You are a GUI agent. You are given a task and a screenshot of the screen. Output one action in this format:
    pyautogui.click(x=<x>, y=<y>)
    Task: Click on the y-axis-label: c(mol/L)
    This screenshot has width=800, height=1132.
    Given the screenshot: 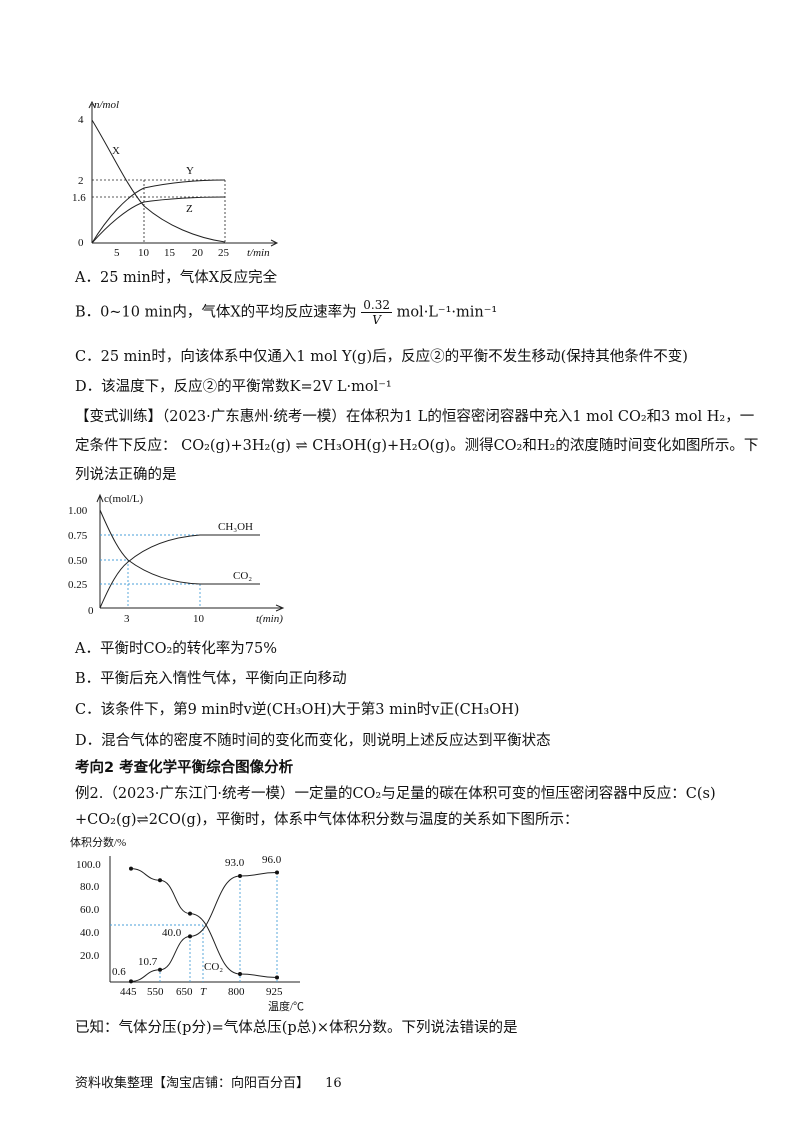 What is the action you would take?
    pyautogui.click(x=123, y=499)
    